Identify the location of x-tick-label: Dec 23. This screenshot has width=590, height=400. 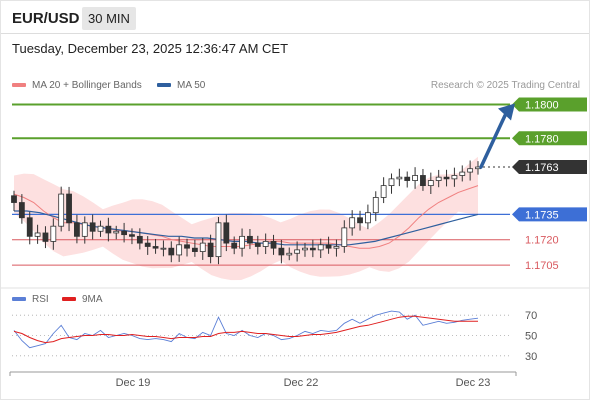
(473, 383).